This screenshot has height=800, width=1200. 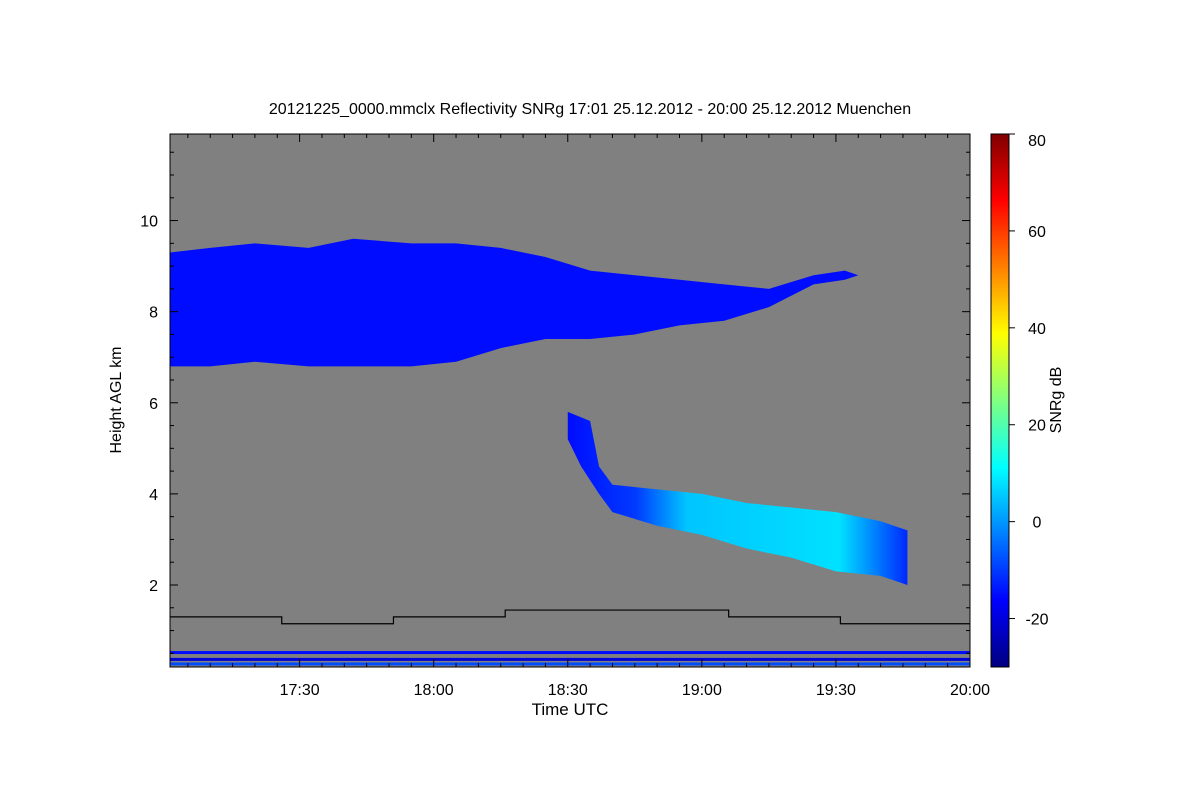 What do you see at coordinates (1000, 400) in the screenshot?
I see `colorbar` at bounding box center [1000, 400].